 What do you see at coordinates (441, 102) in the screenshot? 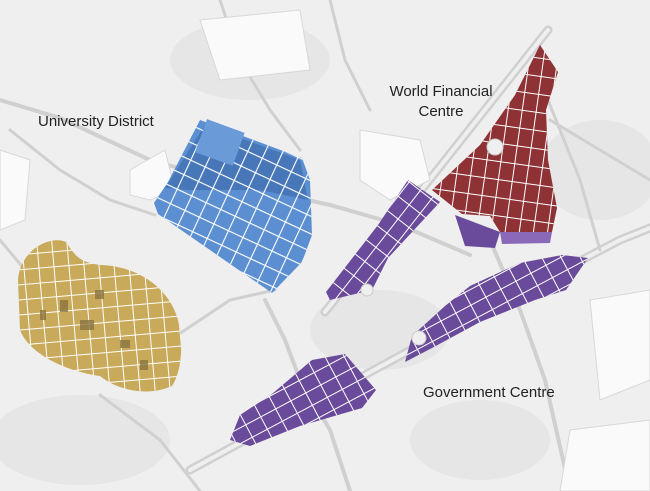
I see `label-world-financial-centre: World Financial Centre` at bounding box center [441, 102].